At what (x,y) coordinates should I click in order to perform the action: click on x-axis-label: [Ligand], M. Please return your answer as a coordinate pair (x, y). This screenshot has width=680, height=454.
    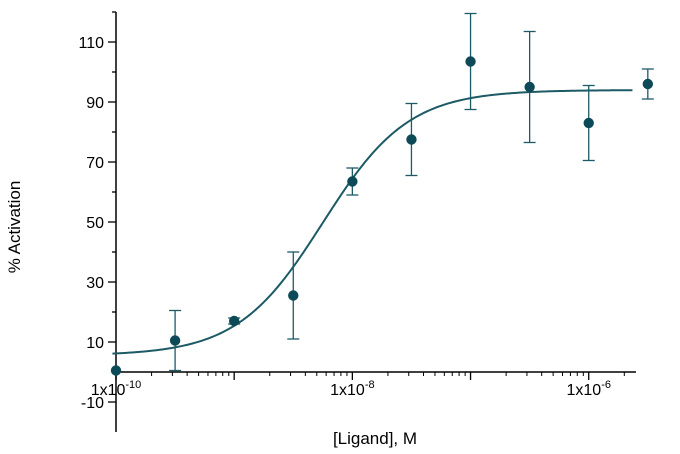
    Looking at the image, I should click on (375, 438).